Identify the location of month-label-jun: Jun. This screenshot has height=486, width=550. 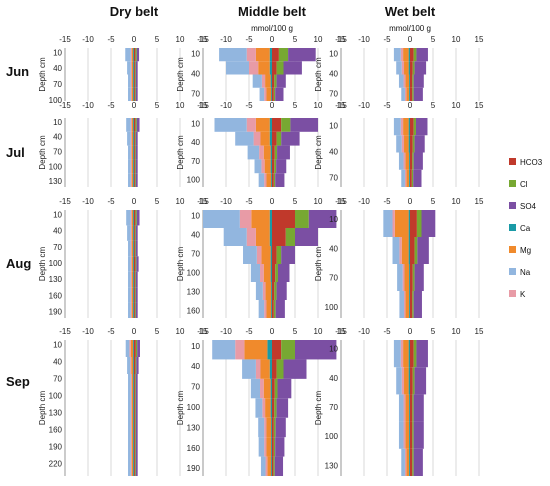
(17, 71).